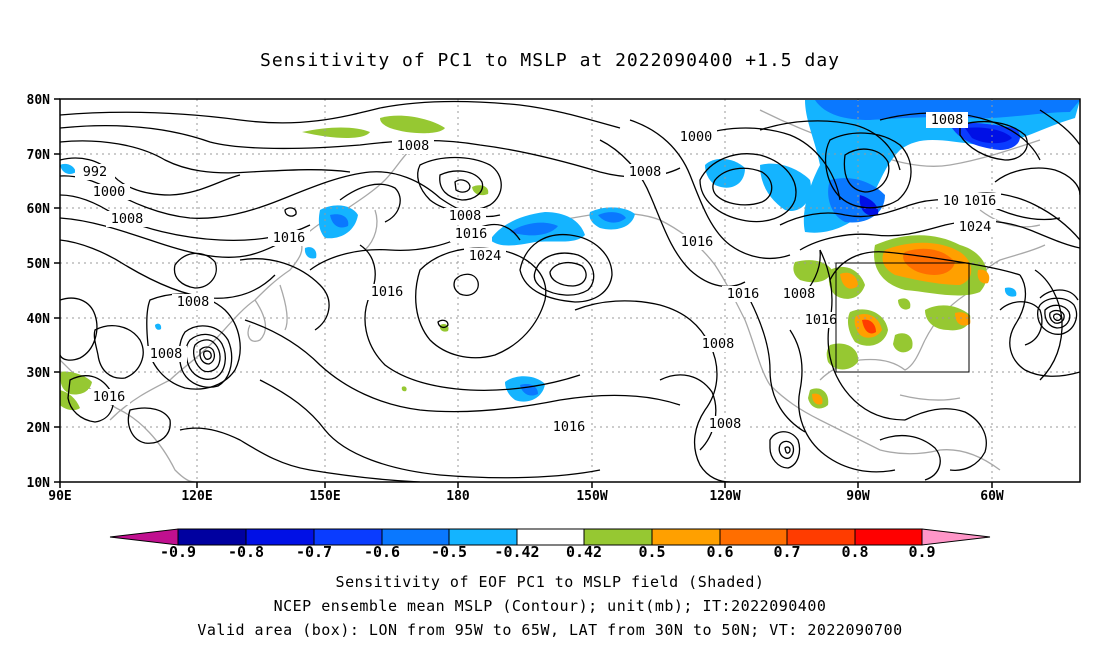  What do you see at coordinates (584, 552) in the screenshot?
I see `colorbar-tick: 0.42` at bounding box center [584, 552].